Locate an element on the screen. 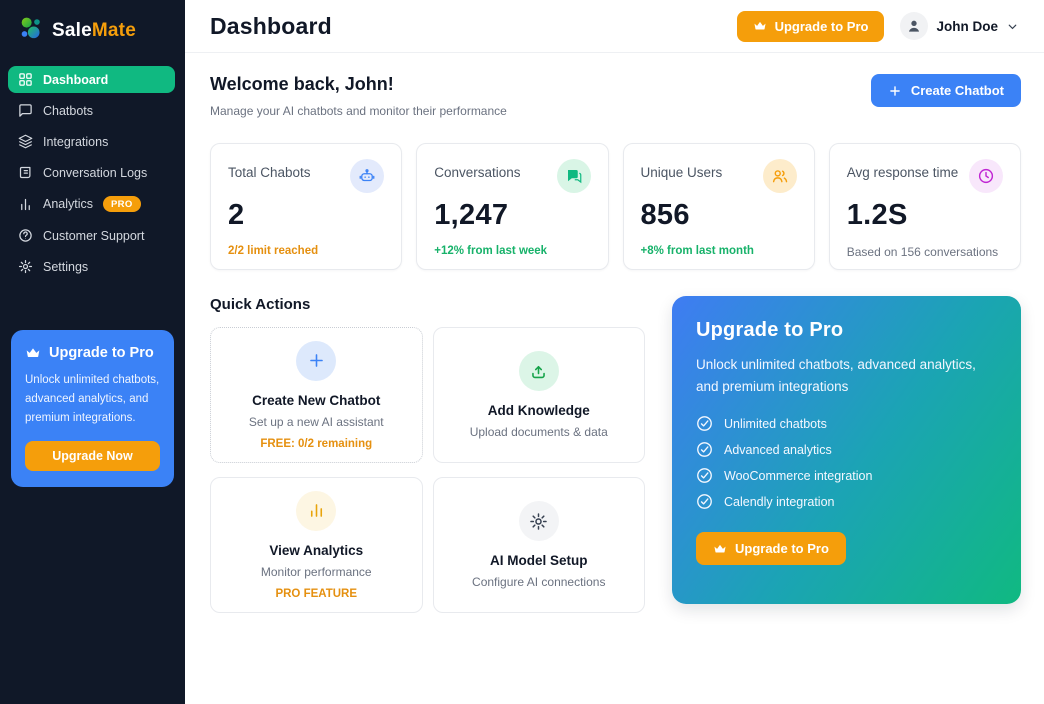  brand-logo-icon is located at coordinates (31, 30).